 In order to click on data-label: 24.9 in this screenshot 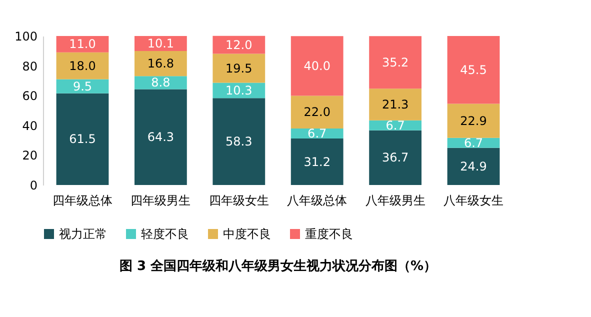, I will do `click(473, 166)`.